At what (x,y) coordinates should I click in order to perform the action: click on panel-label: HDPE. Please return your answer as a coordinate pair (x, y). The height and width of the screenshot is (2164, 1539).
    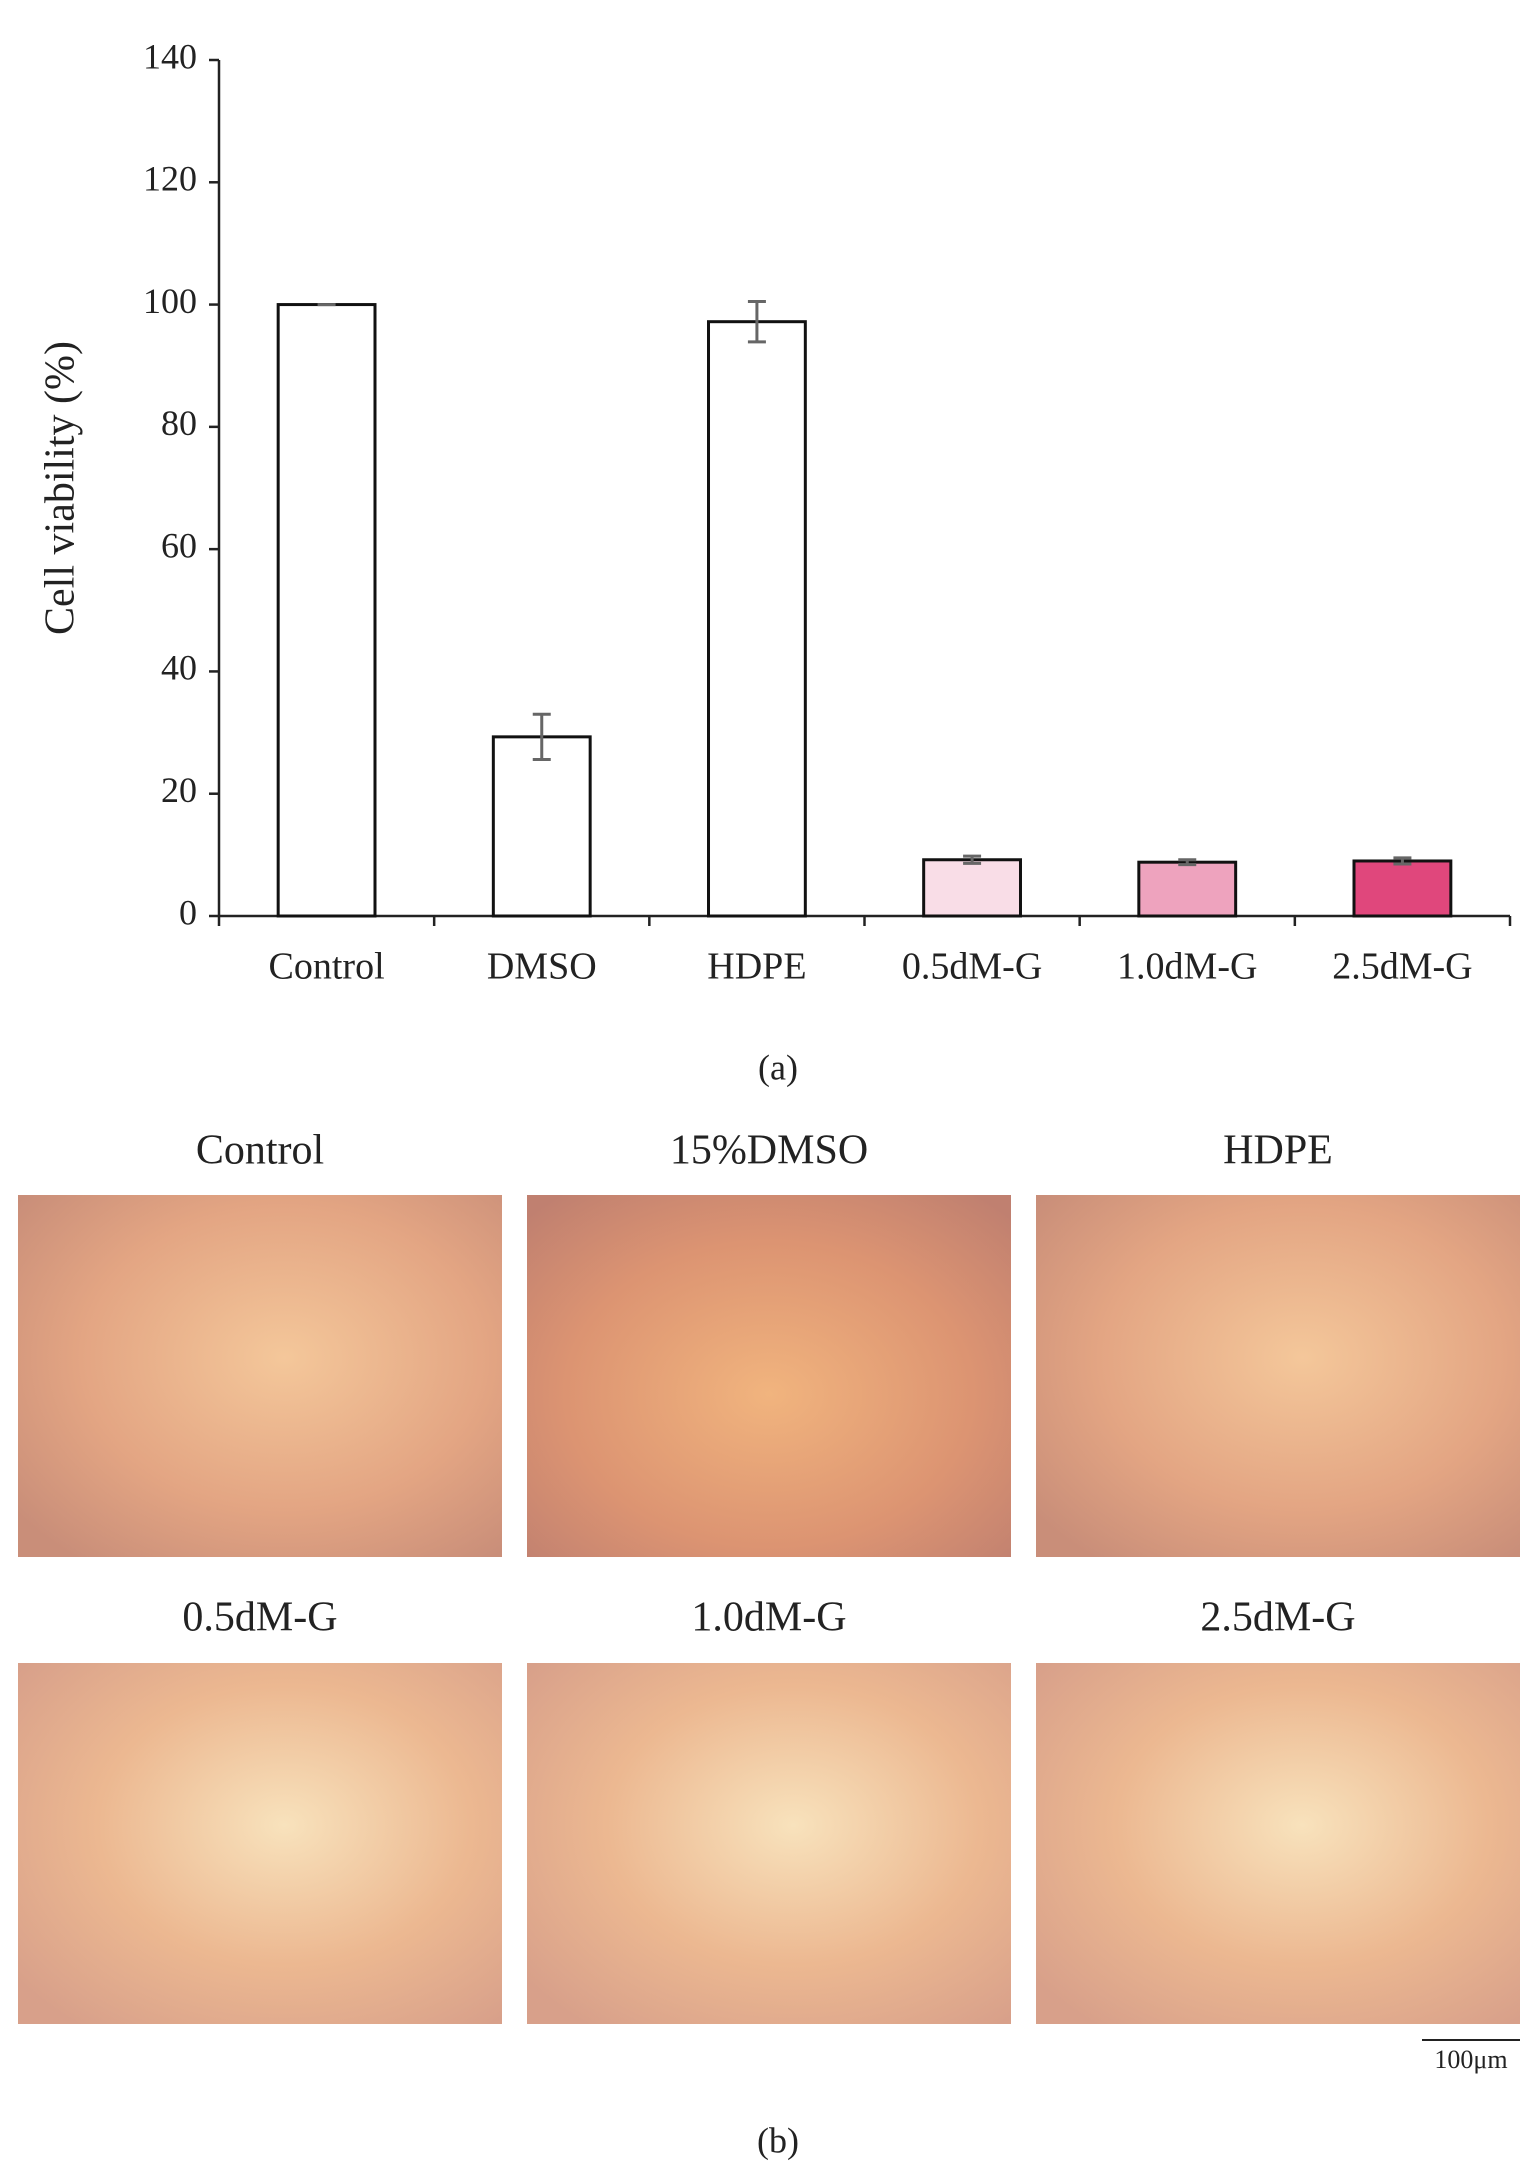
    Looking at the image, I should click on (1278, 1151).